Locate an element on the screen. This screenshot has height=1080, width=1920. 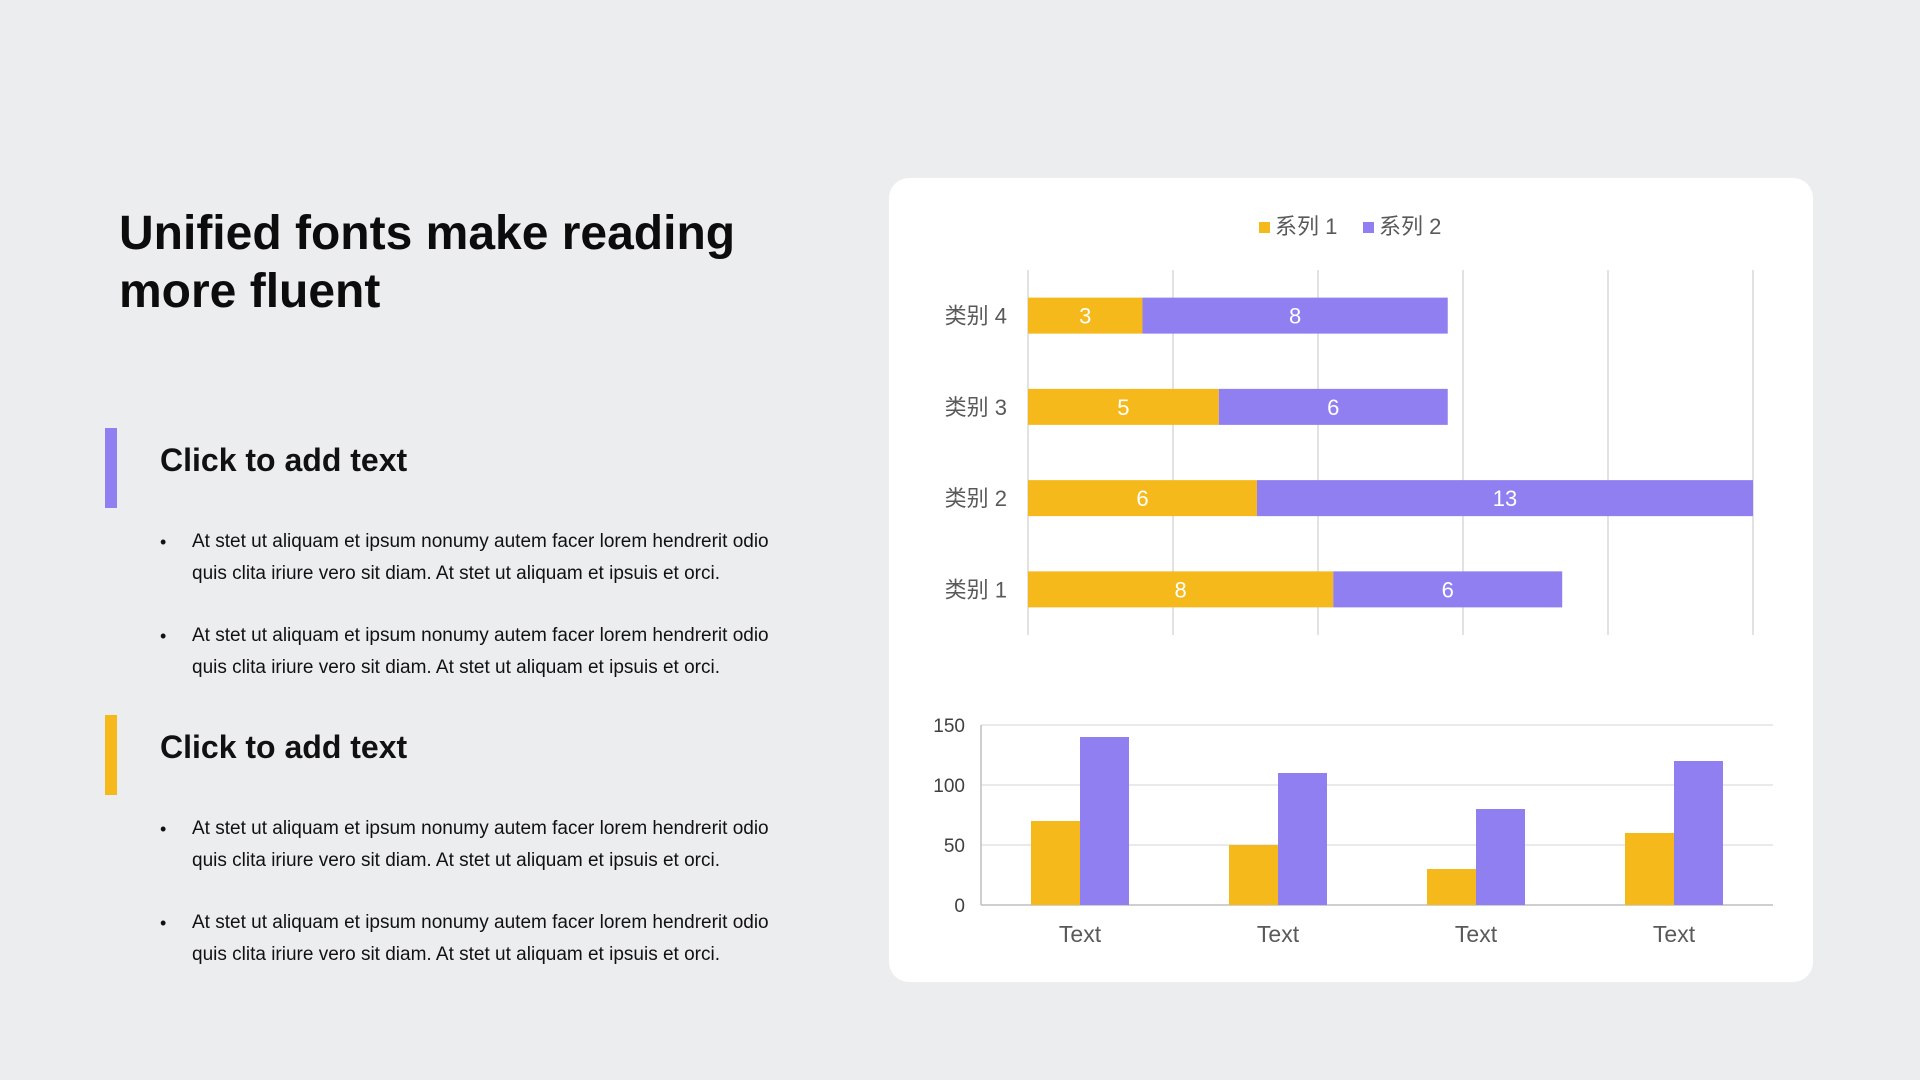
data-label: 3 is located at coordinates (1085, 316).